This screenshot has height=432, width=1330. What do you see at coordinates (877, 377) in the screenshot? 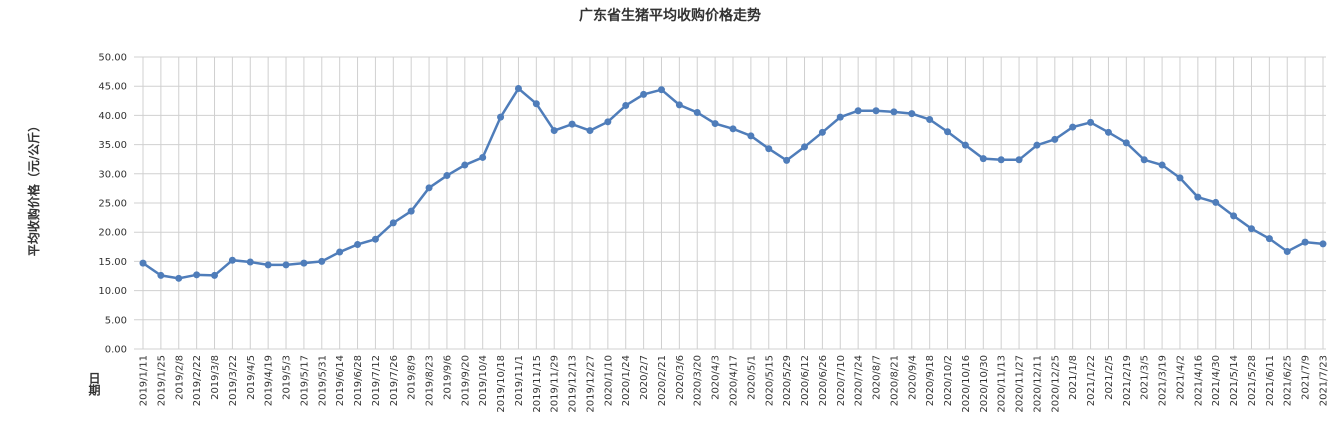
I see `x-tick-label: 2020/8/7` at bounding box center [877, 377].